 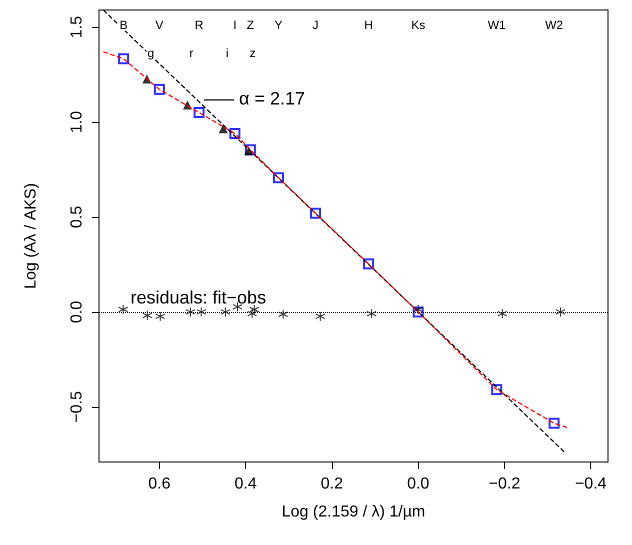 What do you see at coordinates (235, 25) in the screenshot?
I see `annotation: I` at bounding box center [235, 25].